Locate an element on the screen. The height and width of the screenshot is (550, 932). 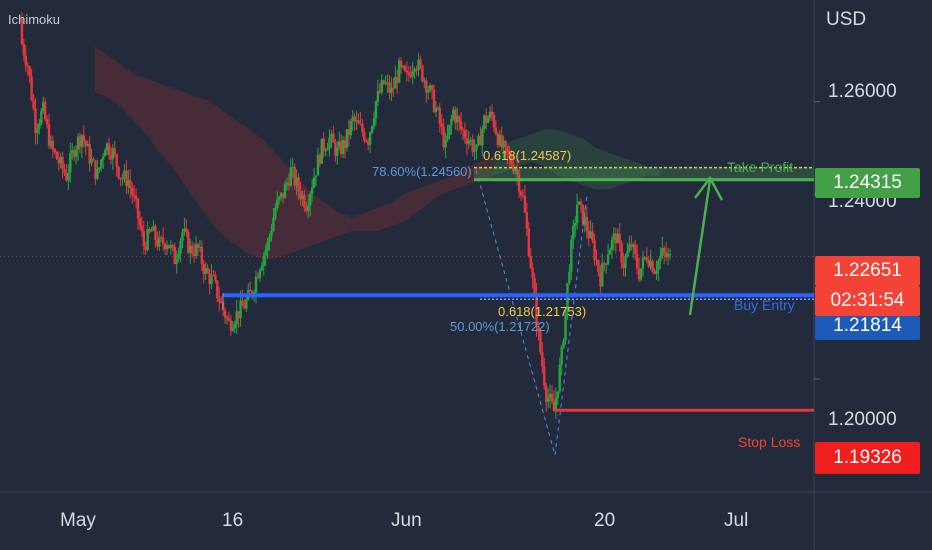
projection-arrow-shaft is located at coordinates (700, 247).